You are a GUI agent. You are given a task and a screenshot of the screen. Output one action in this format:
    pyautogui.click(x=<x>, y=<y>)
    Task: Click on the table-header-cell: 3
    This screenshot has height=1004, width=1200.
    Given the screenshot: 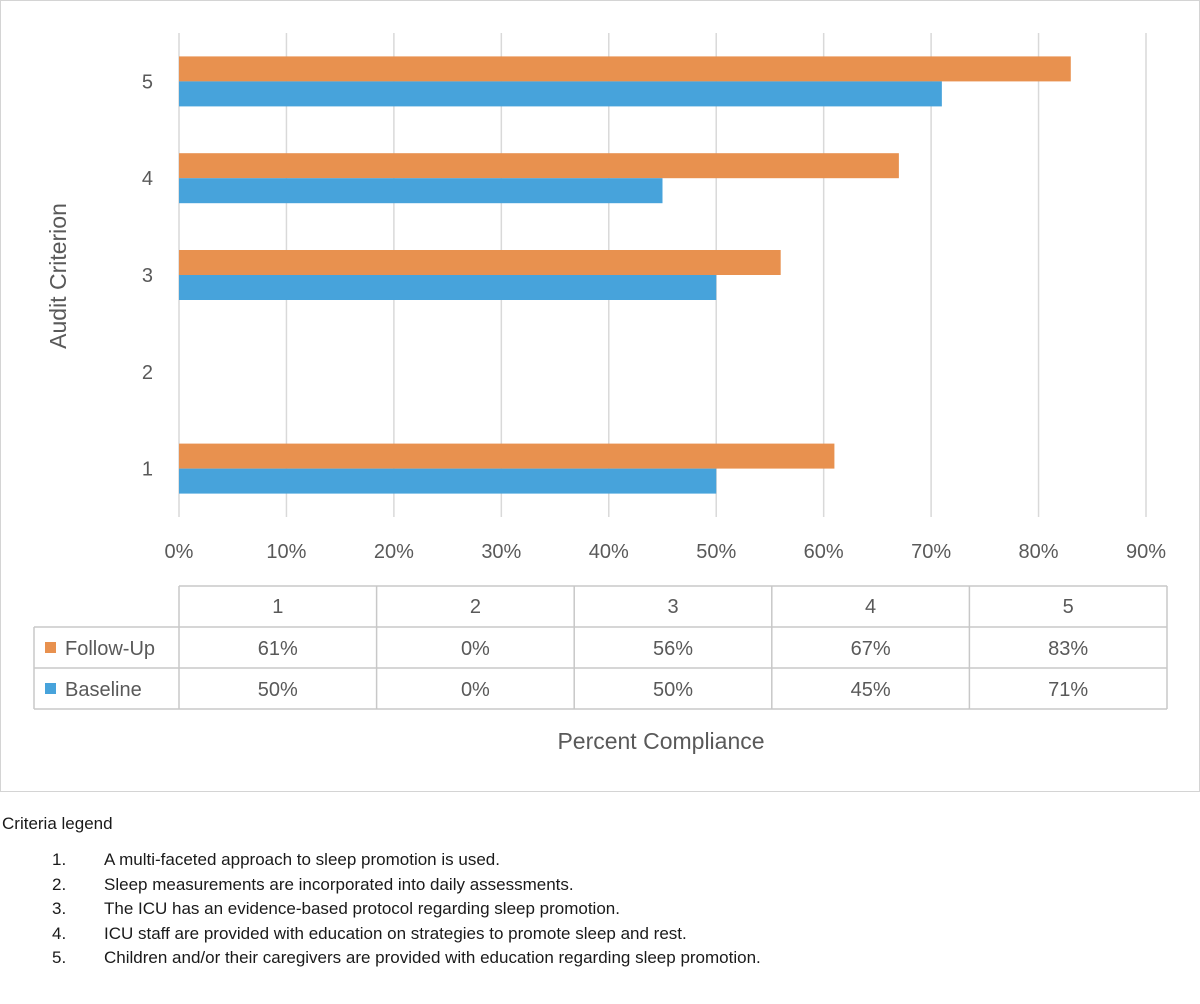 What is the action you would take?
    pyautogui.click(x=672, y=607)
    